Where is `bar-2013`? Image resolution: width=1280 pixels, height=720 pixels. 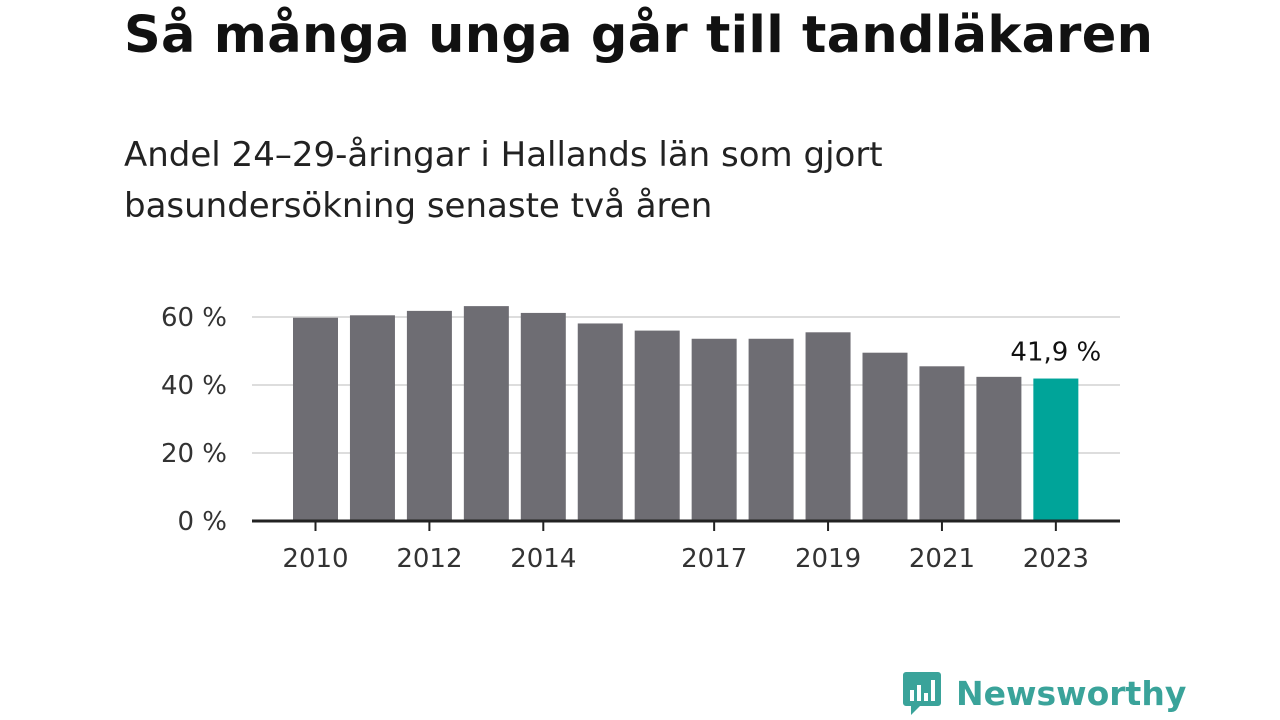 bar-2013 is located at coordinates (486, 413).